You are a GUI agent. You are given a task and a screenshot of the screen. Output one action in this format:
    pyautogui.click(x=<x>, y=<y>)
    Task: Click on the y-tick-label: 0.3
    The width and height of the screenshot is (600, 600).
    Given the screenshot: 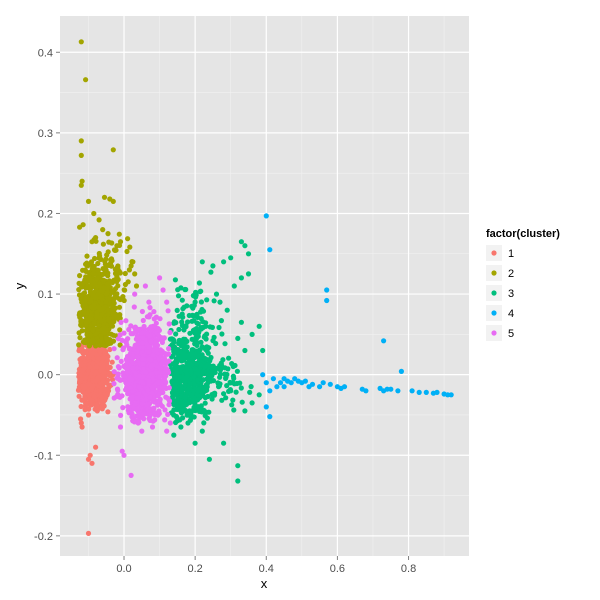 What is the action you would take?
    pyautogui.click(x=45, y=134)
    